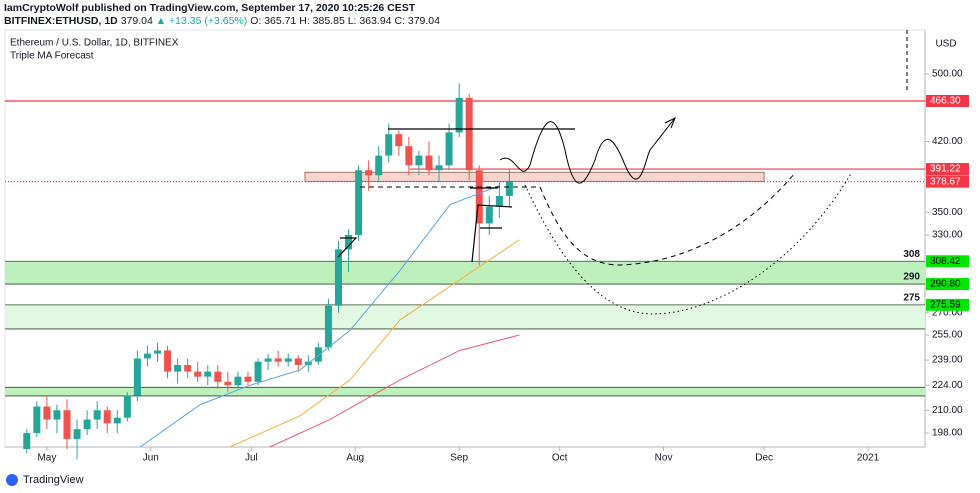 Image resolution: width=980 pixels, height=493 pixels. I want to click on x-tick-label: Nov, so click(664, 458).